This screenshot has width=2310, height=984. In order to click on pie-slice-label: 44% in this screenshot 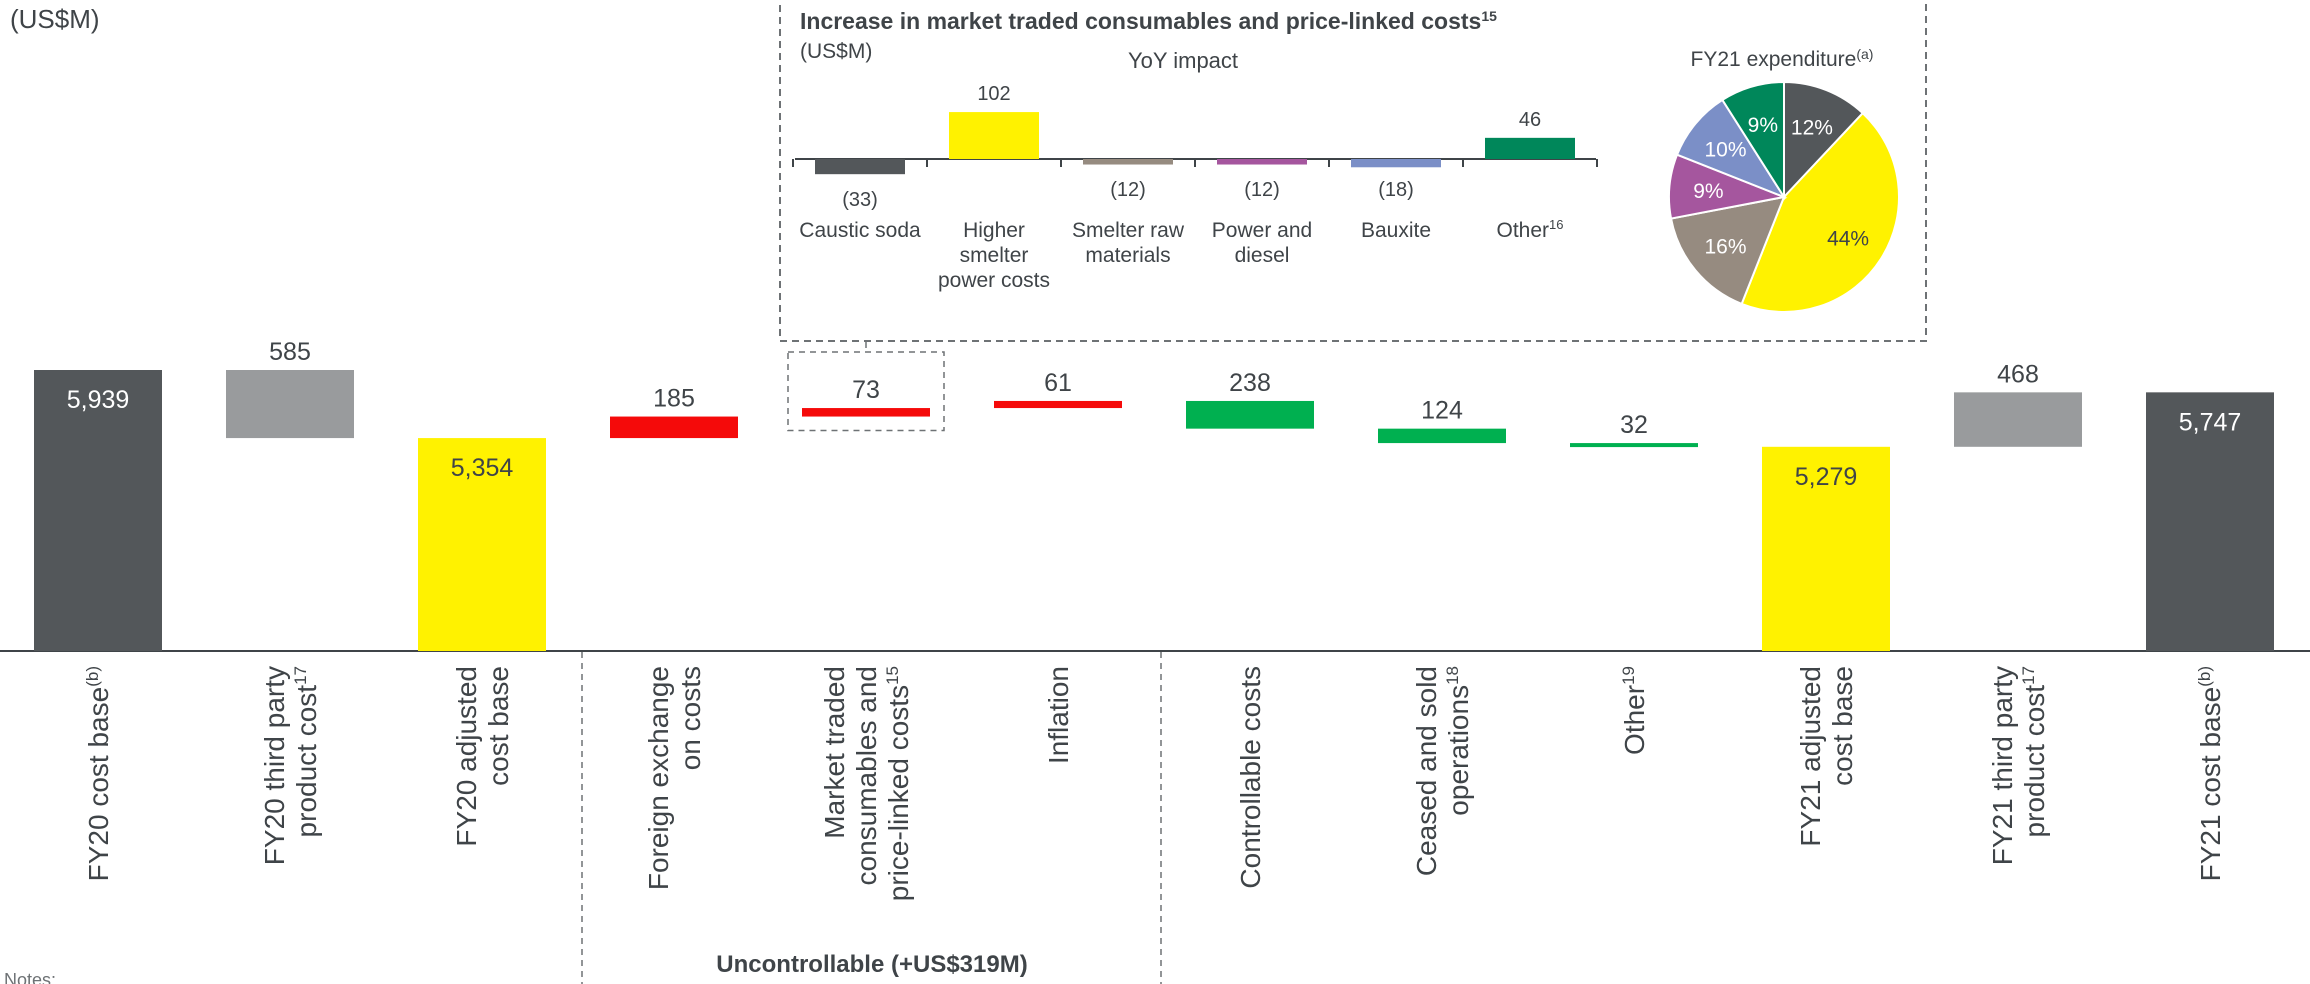, I will do `click(1848, 239)`.